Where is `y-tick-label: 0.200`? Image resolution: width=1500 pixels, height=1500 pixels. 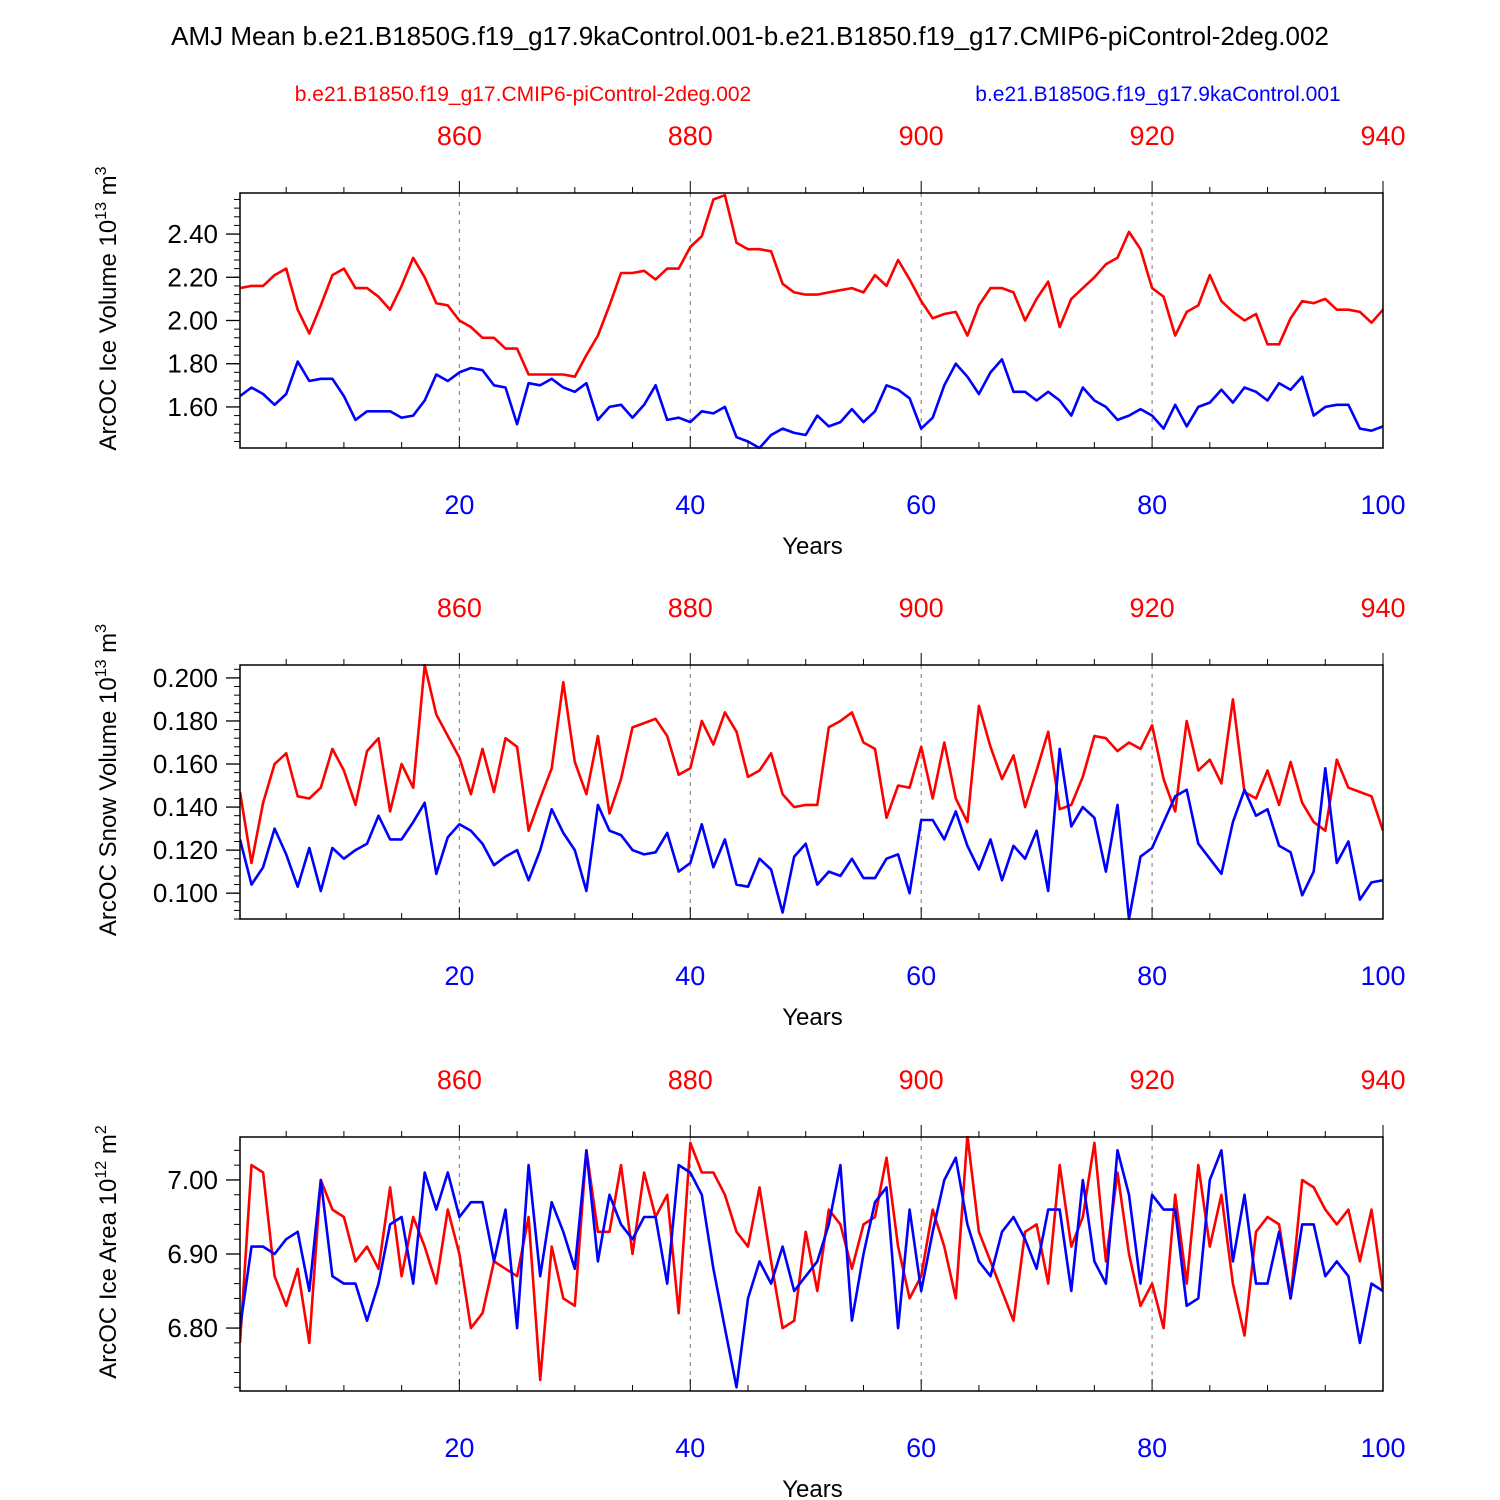 y-tick-label: 0.200 is located at coordinates (185, 678).